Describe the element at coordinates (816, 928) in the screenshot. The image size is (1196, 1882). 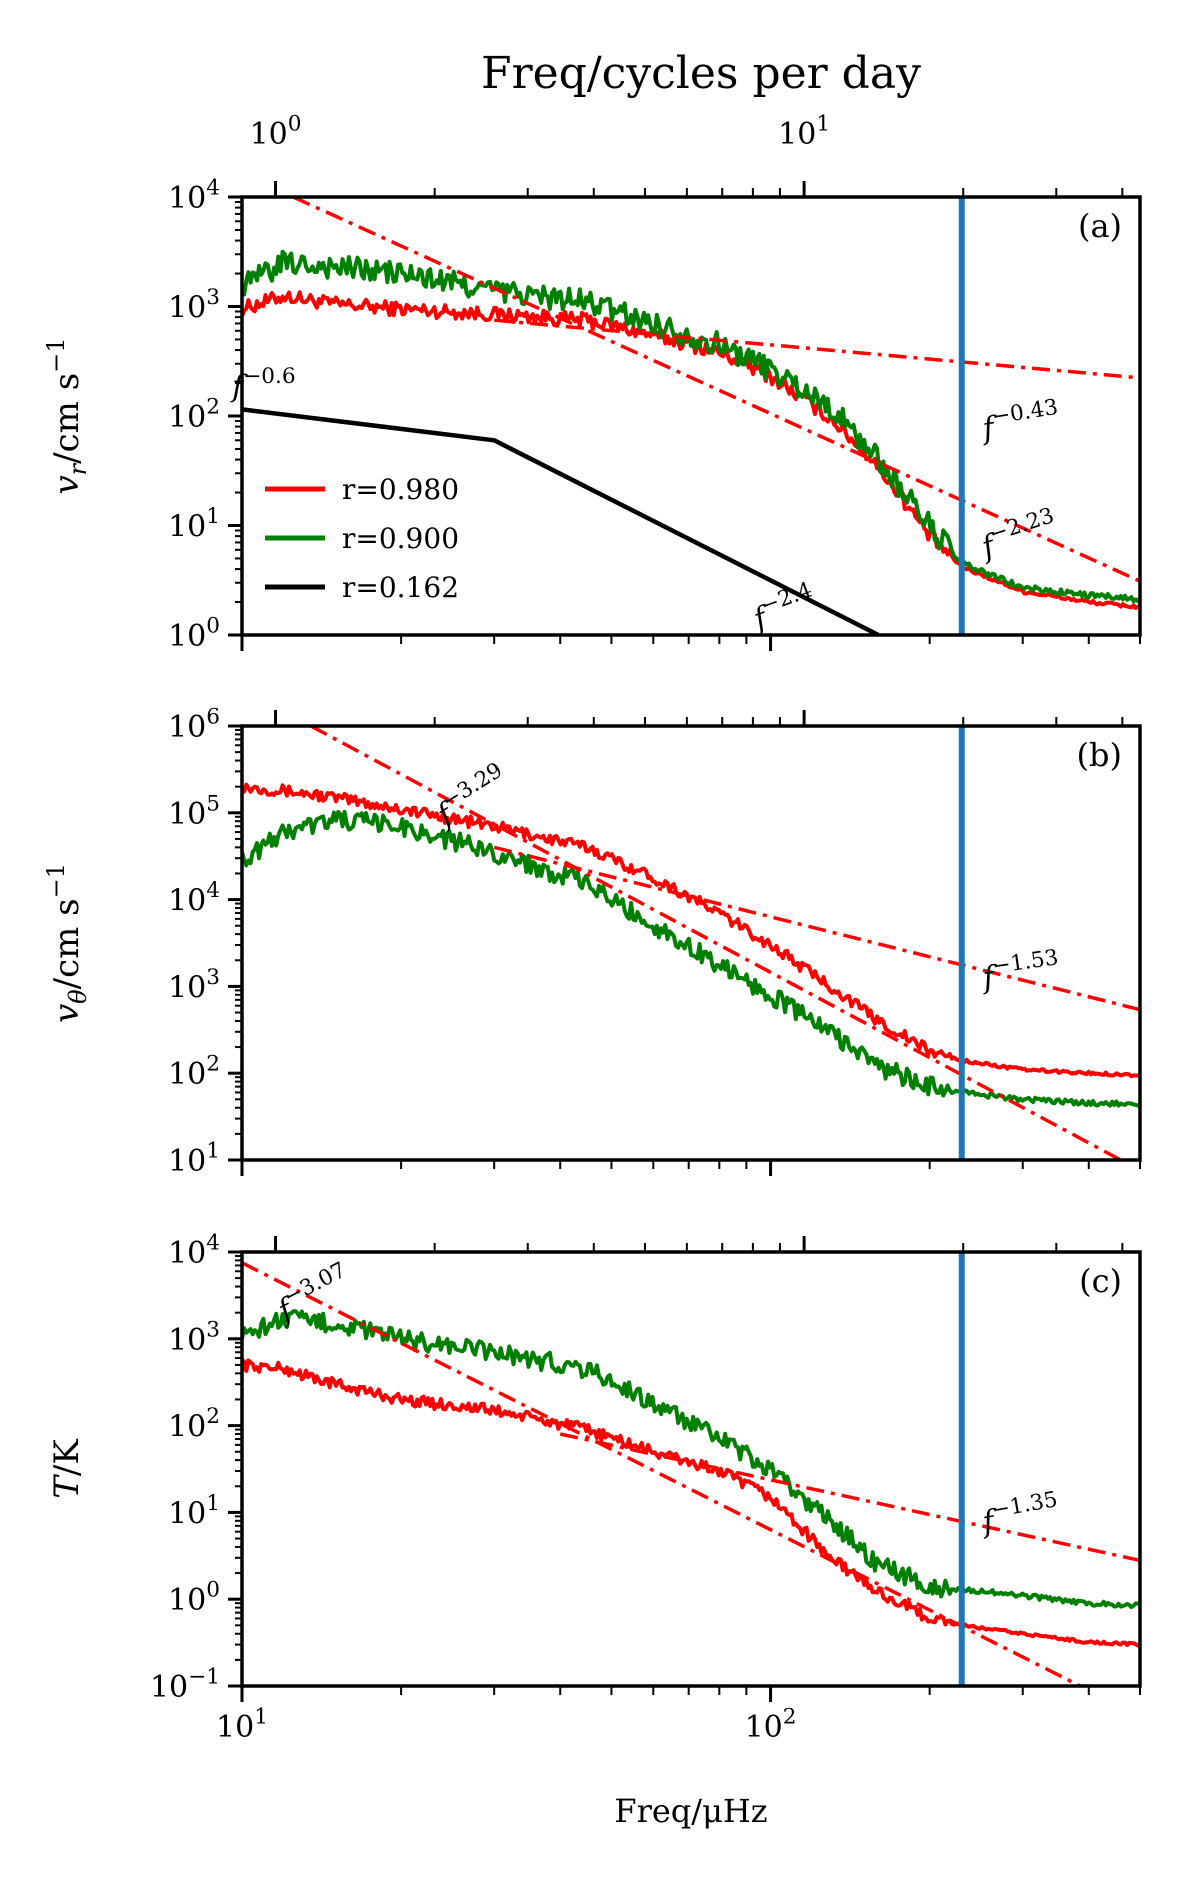
I see `fit-line-f153` at that location.